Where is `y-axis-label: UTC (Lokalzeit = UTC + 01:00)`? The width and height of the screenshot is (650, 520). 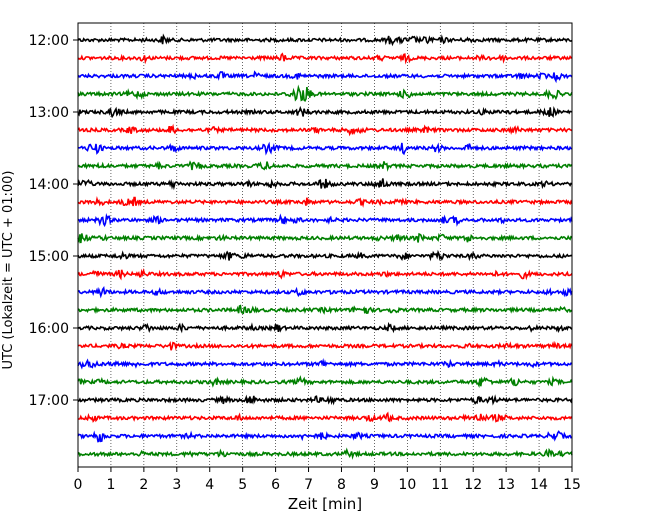 y-axis-label: UTC (Lokalzeit = UTC + 01:00) is located at coordinates (8, 270).